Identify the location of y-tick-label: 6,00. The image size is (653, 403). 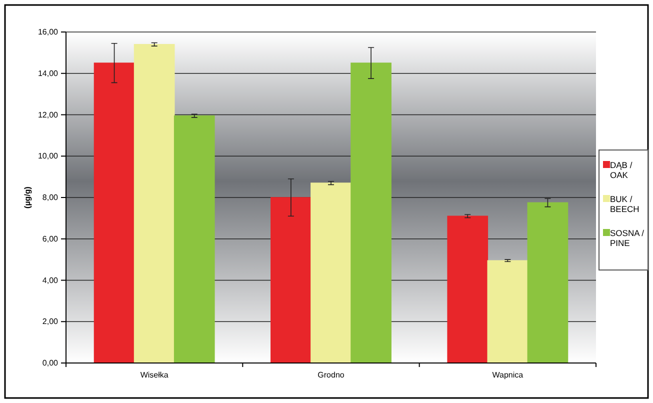
(50, 239).